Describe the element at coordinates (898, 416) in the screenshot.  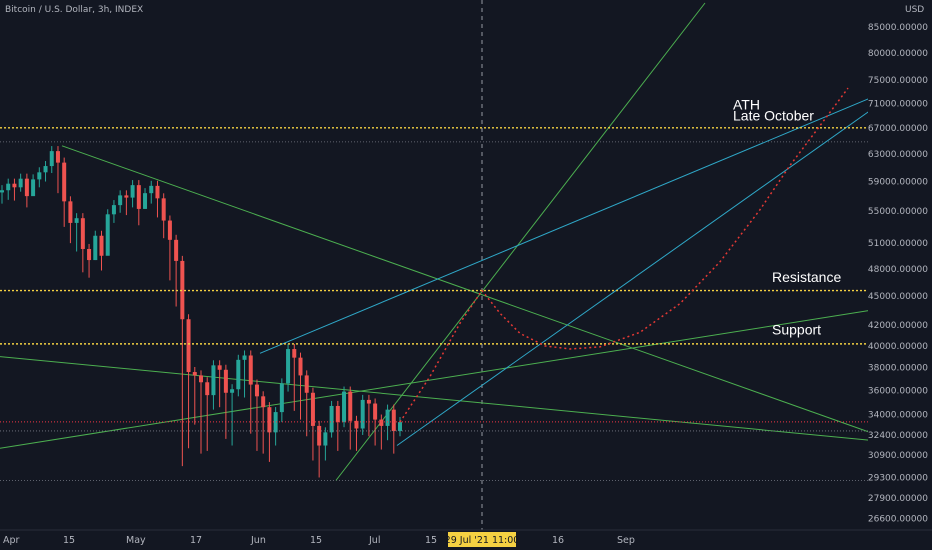
I see `y-tick-label: 34000.00000` at that location.